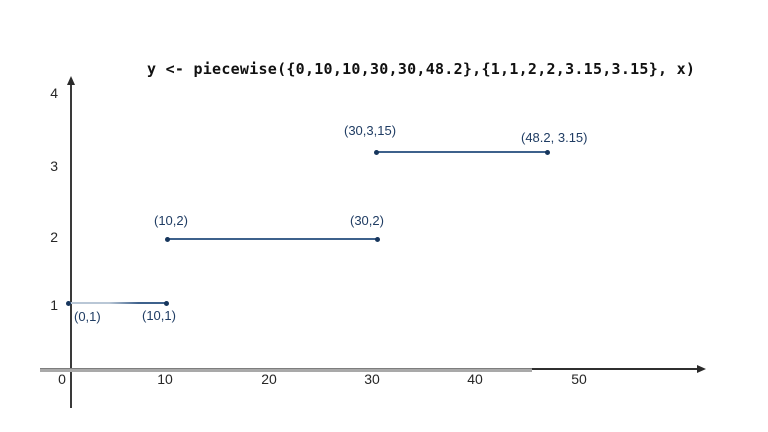 The height and width of the screenshot is (432, 768). Describe the element at coordinates (87, 316) in the screenshot. I see `point-label: (0,1)` at that location.